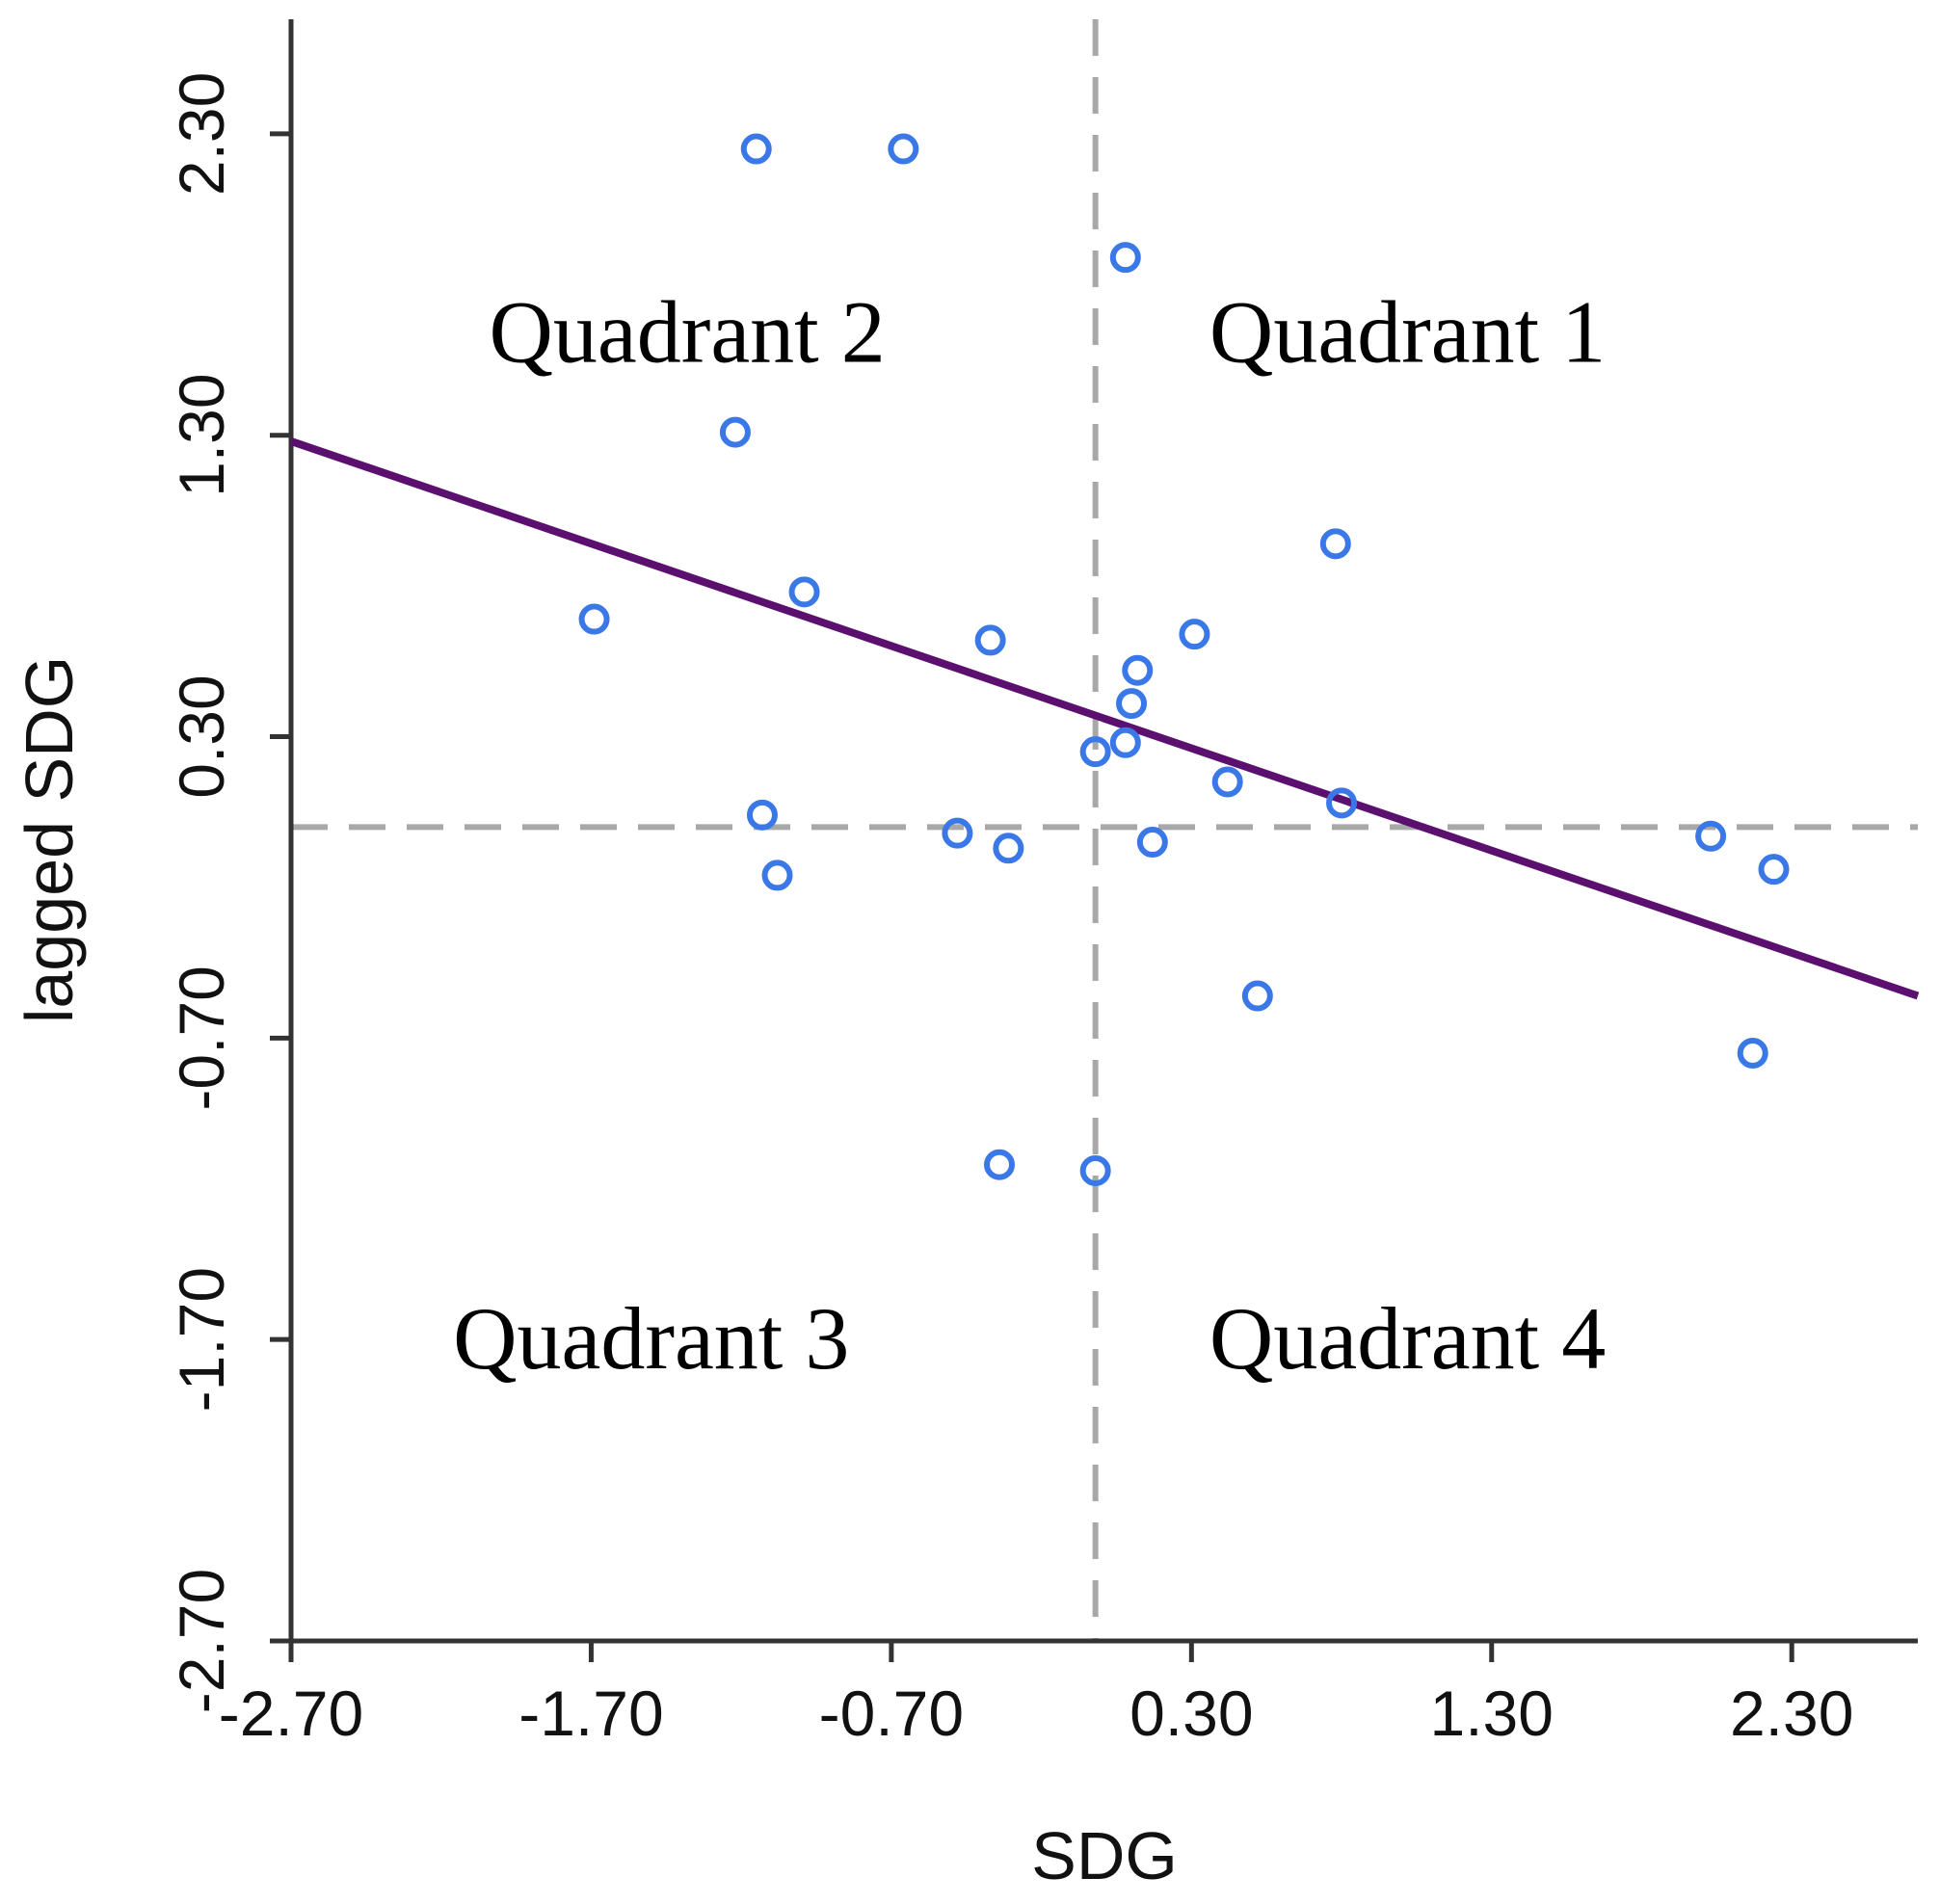 The height and width of the screenshot is (1904, 1940). I want to click on y-tick-label: 0.30, so click(201, 736).